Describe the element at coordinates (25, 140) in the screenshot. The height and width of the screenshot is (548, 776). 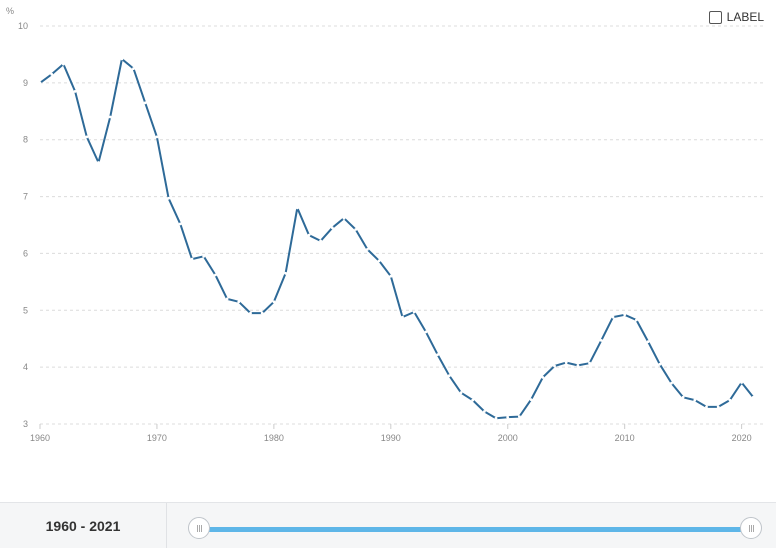
I see `y-tick-label: 8` at that location.